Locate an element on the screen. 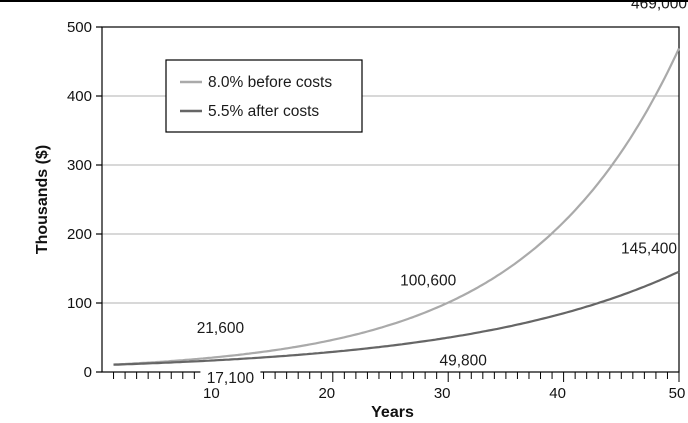  y-tick-label: 300 is located at coordinates (79, 165).